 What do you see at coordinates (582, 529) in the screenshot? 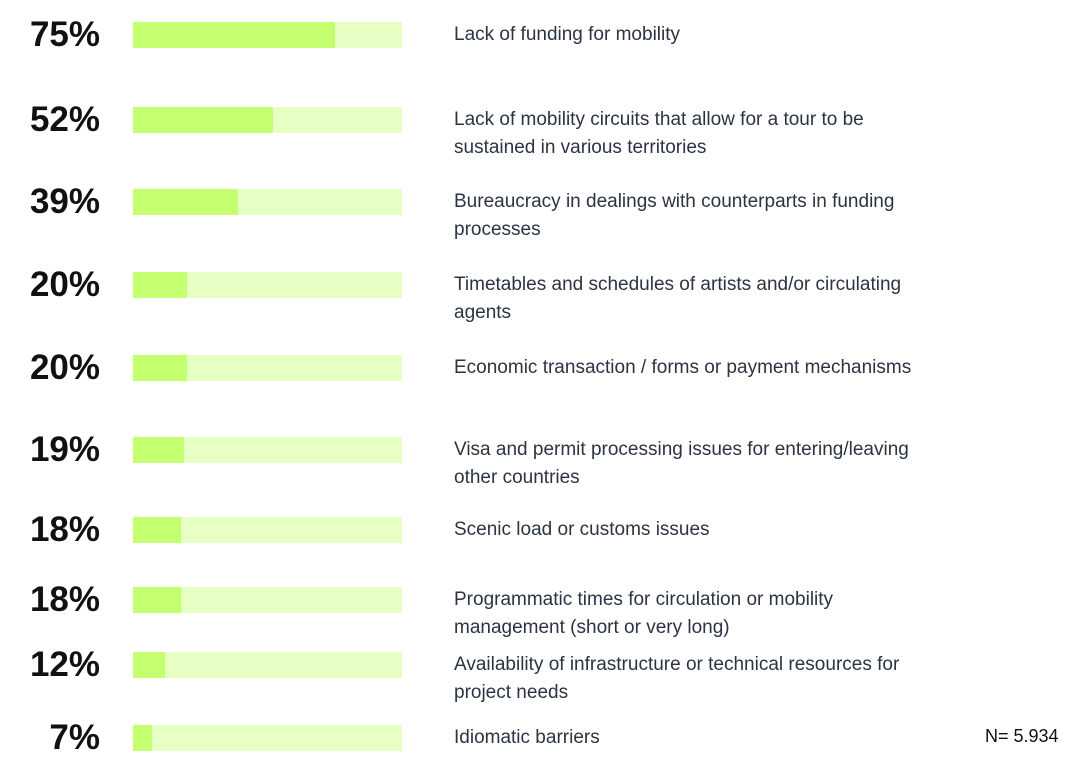
I see `category-label: Scenic load or customs issues` at bounding box center [582, 529].